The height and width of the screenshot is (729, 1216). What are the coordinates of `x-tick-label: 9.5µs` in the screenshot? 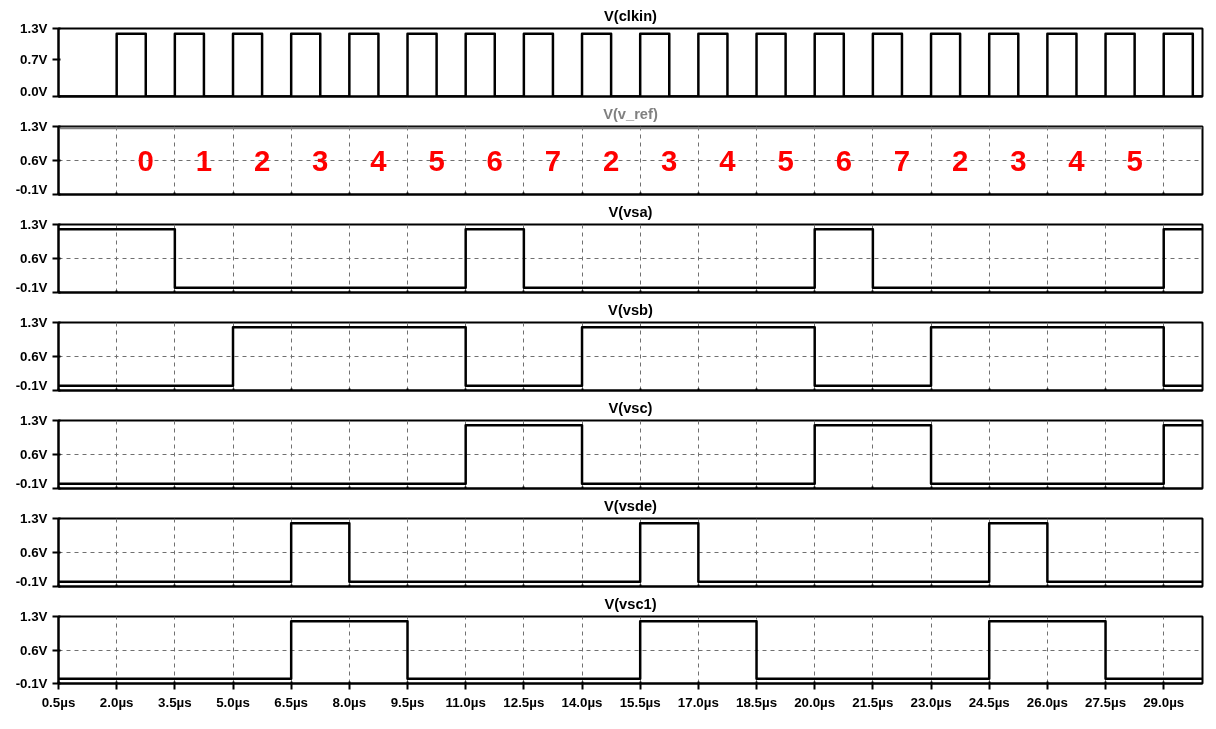 It's located at (407, 702).